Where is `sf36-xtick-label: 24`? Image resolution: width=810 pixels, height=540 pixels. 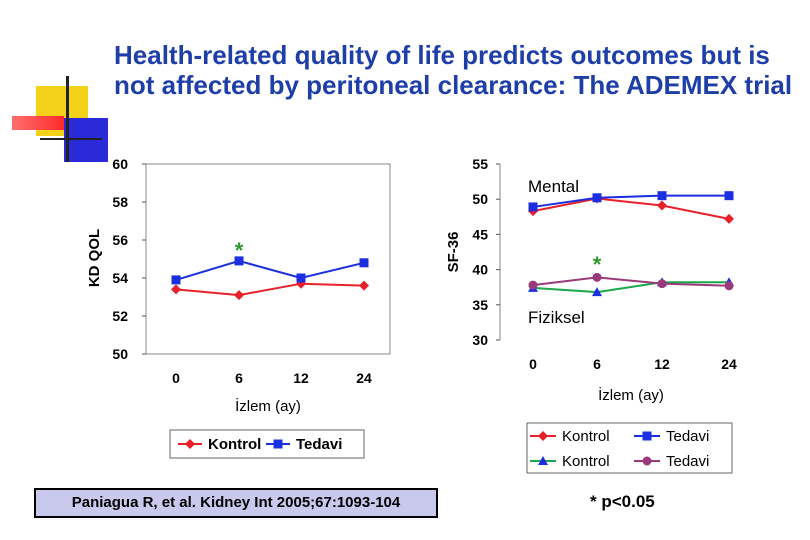
sf36-xtick-label: 24 is located at coordinates (729, 364).